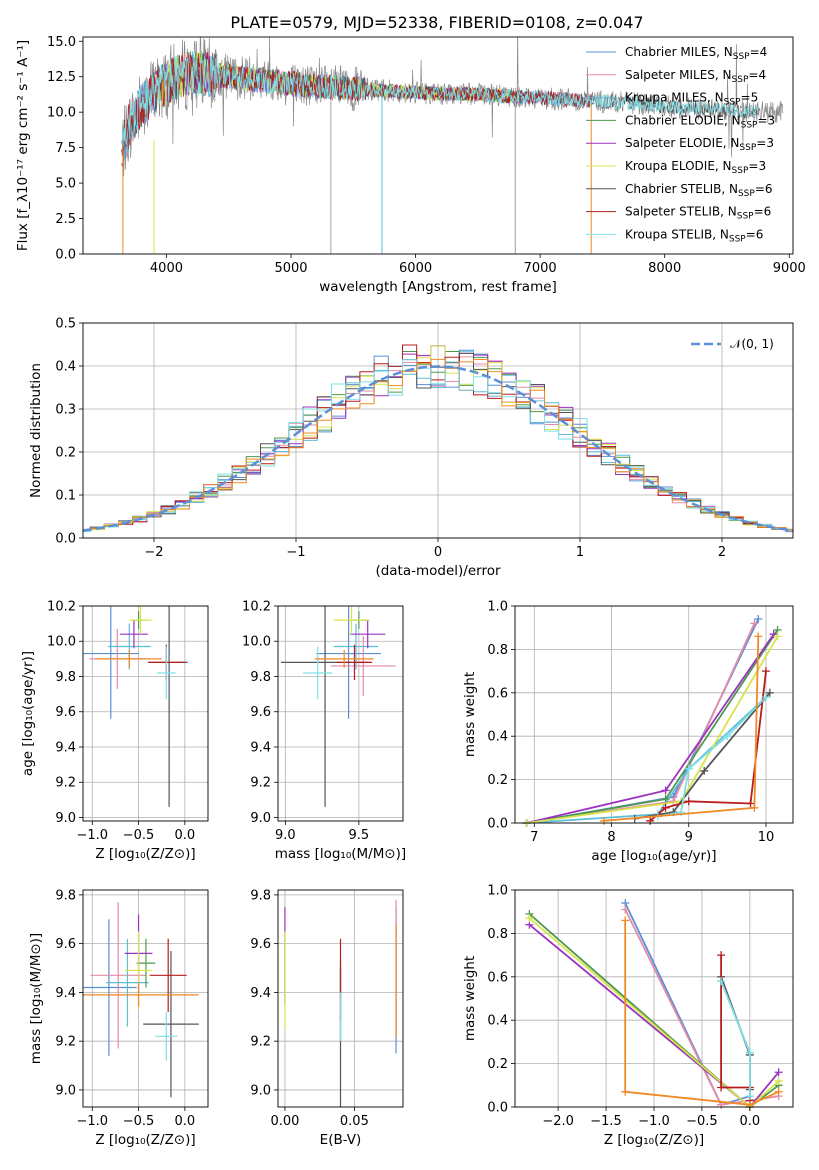  I want to click on y-tick-label: 5.0, so click(65, 184).